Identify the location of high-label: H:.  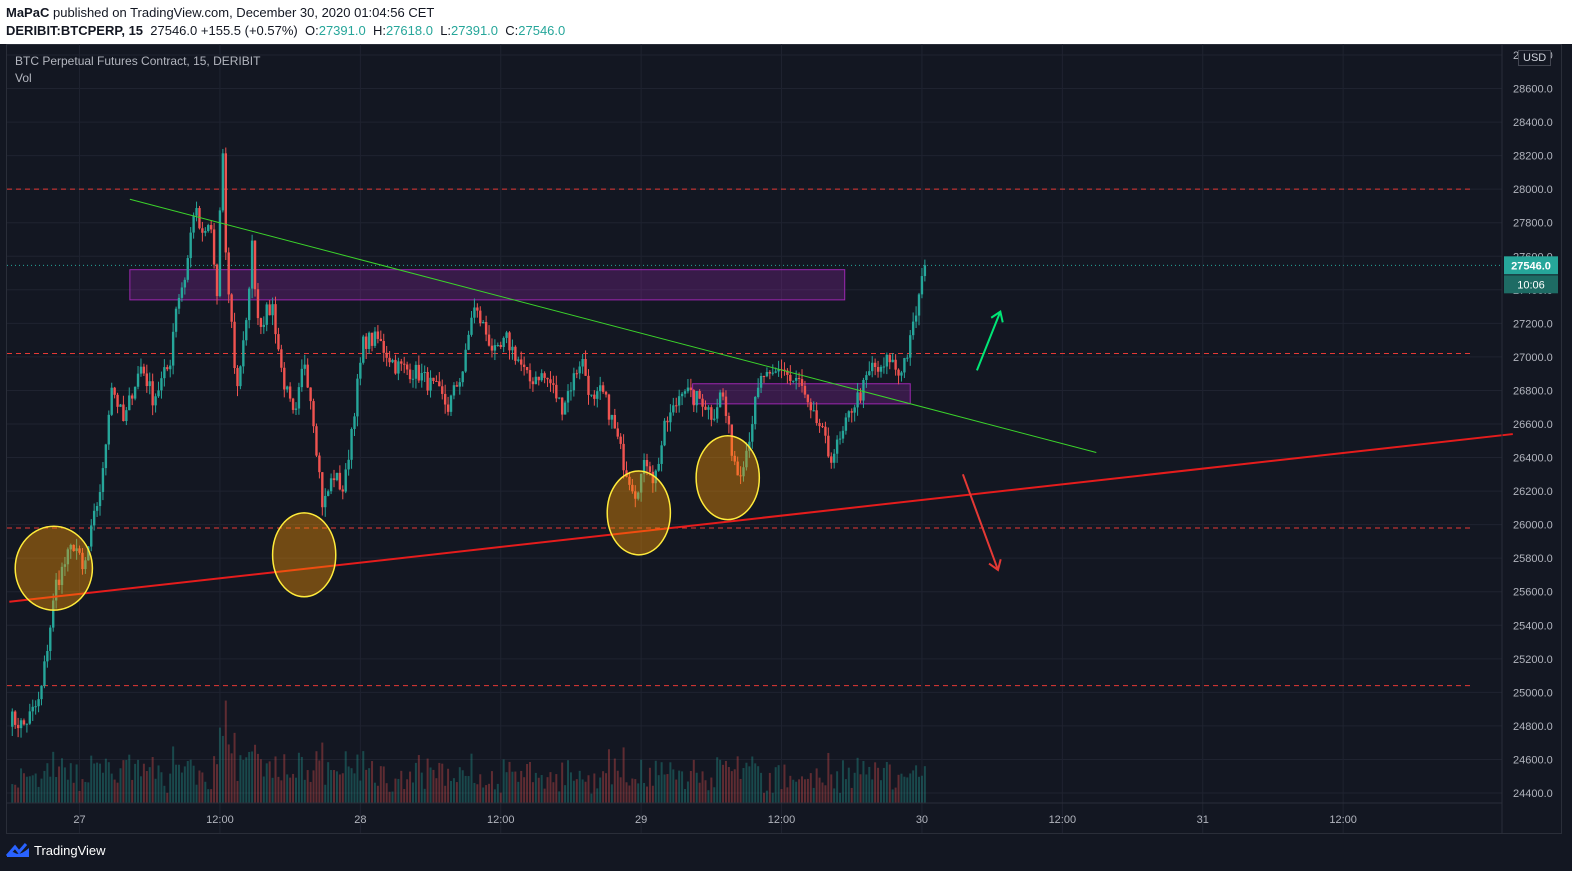
(379, 30).